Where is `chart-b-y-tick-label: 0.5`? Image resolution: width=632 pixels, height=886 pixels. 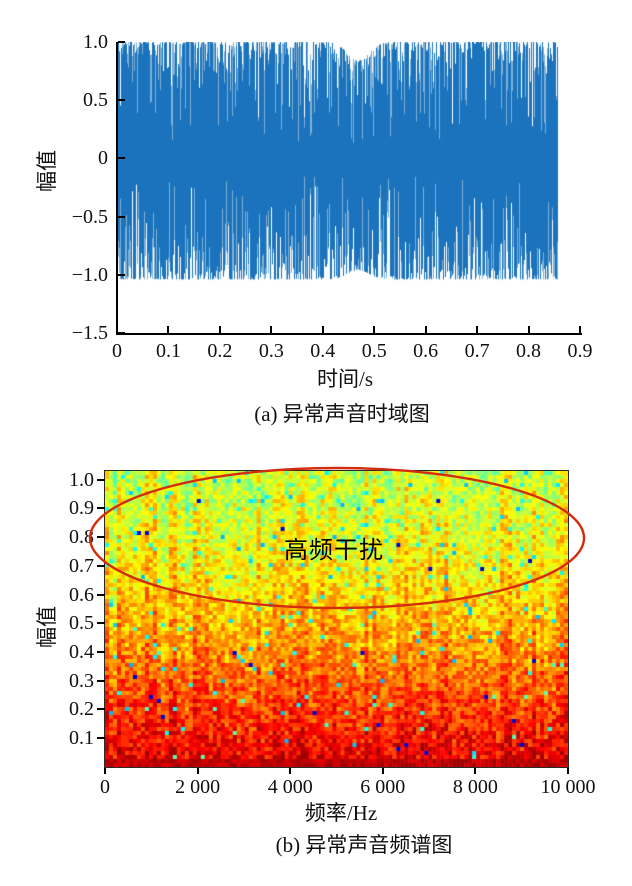
chart-b-y-tick-label: 0.5 is located at coordinates (81, 623).